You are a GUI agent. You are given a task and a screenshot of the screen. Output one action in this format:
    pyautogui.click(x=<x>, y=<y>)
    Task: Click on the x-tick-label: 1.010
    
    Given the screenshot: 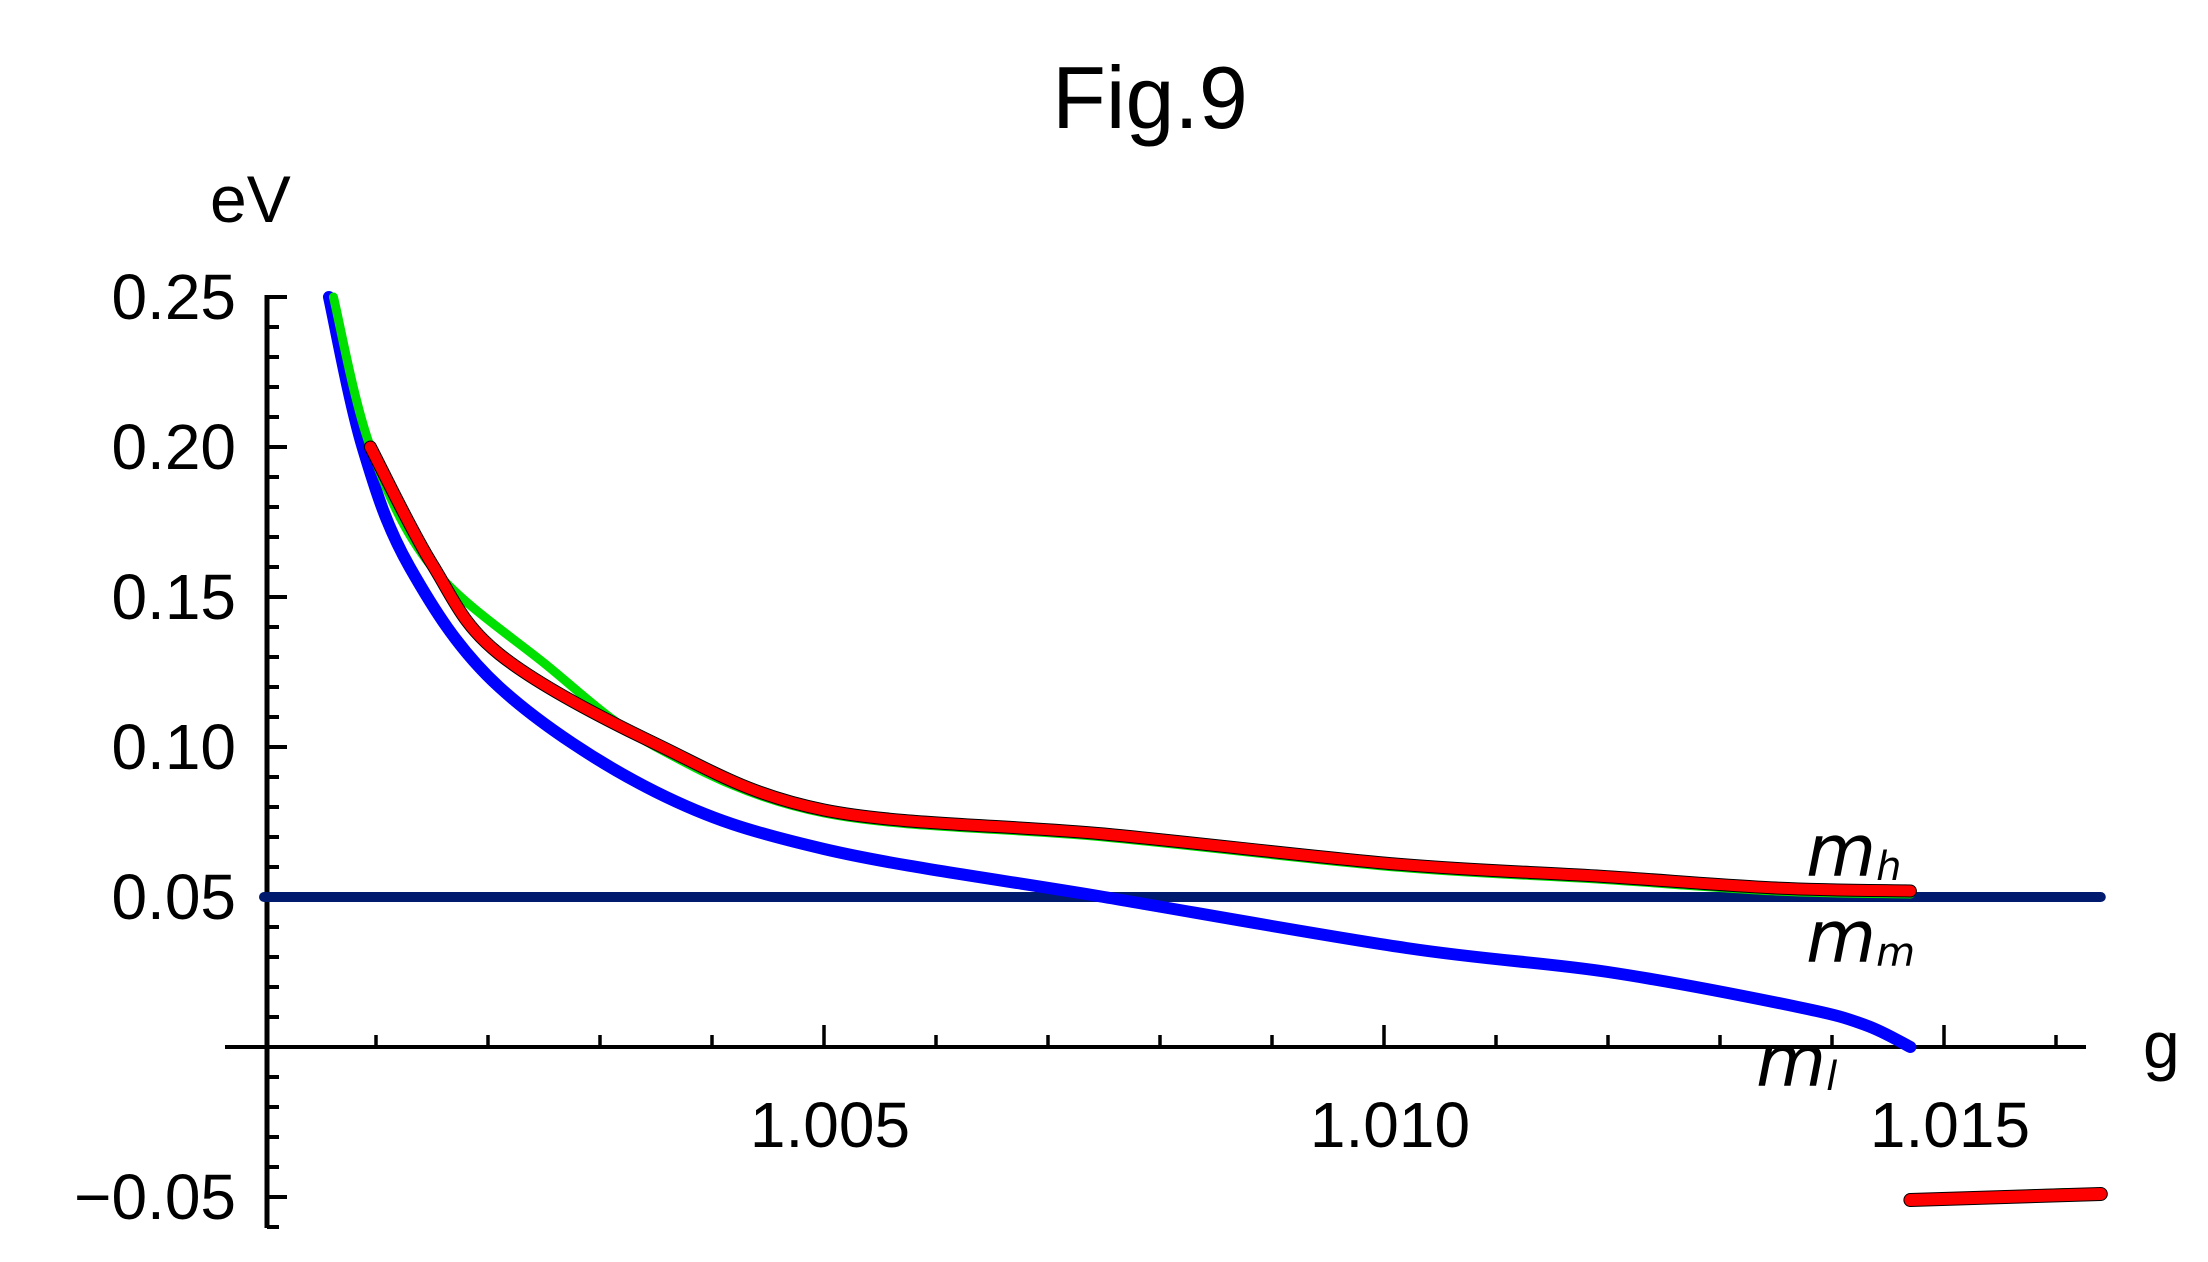 What is the action you would take?
    pyautogui.click(x=1390, y=1125)
    